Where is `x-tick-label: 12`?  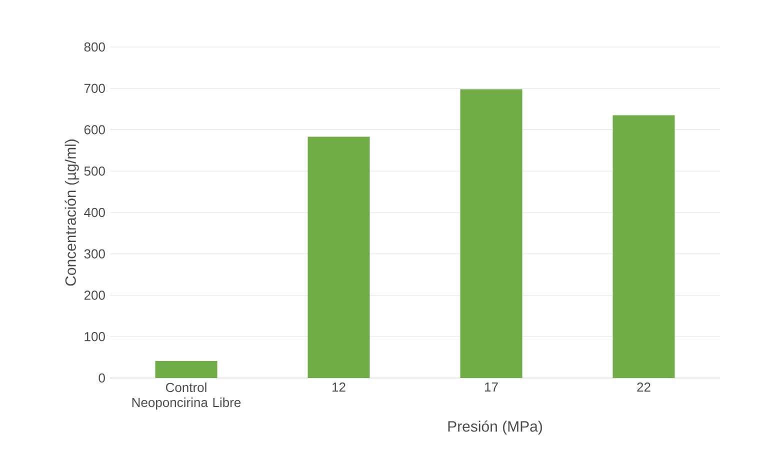
x-tick-label: 12 is located at coordinates (339, 387).